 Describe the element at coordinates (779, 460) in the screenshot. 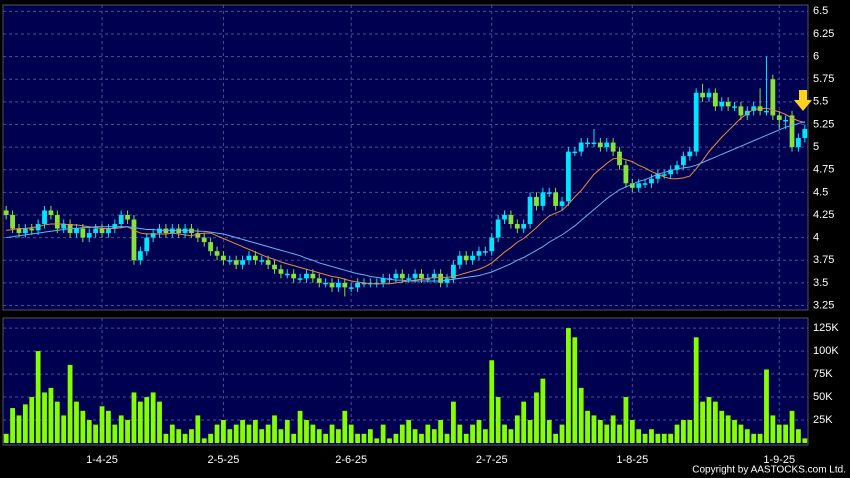

I see `x-tick-label: 1-9-25` at that location.